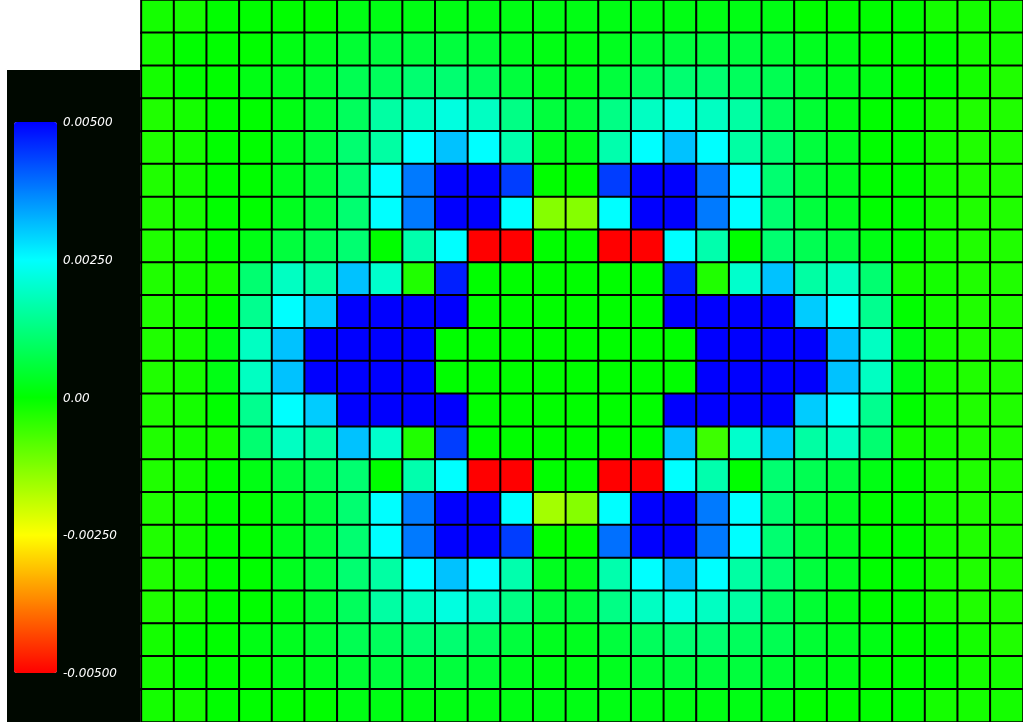  Describe the element at coordinates (77, 397) in the screenshot. I see `color-bar-label: 0.00` at that location.